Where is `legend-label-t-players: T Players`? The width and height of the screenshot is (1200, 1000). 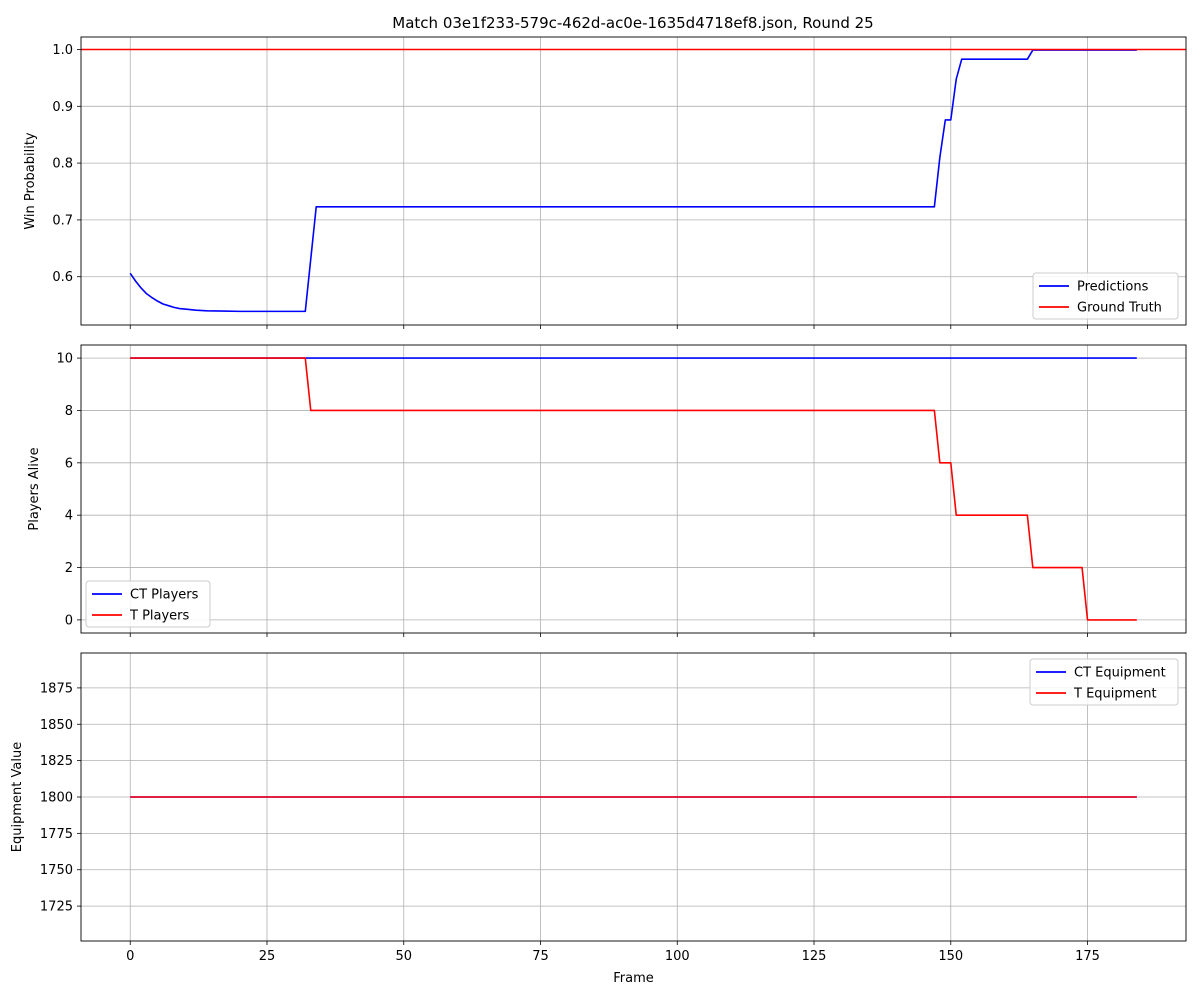
legend-label-t-players: T Players is located at coordinates (159, 616).